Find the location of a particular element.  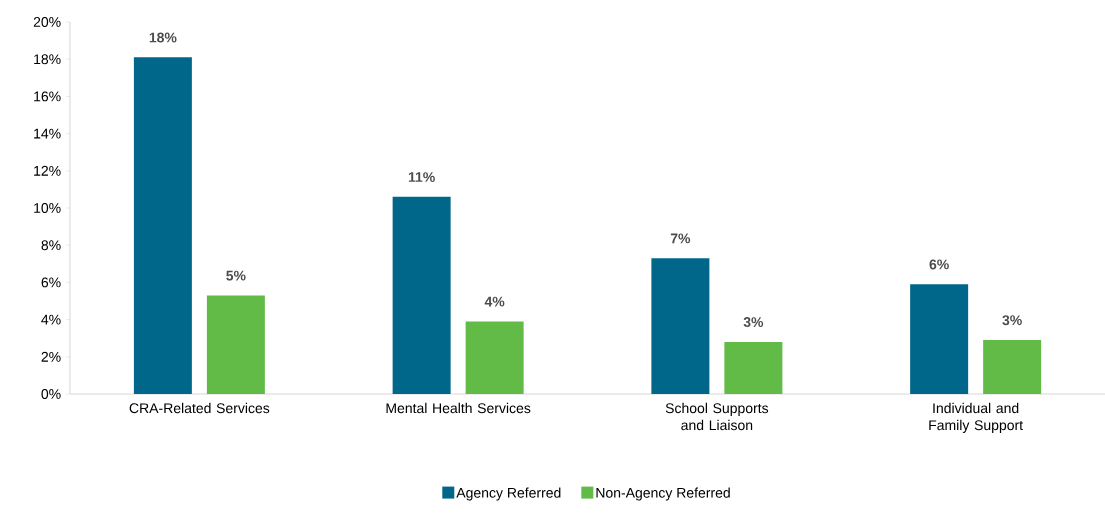

y-tick-label: 12% is located at coordinates (47, 170).